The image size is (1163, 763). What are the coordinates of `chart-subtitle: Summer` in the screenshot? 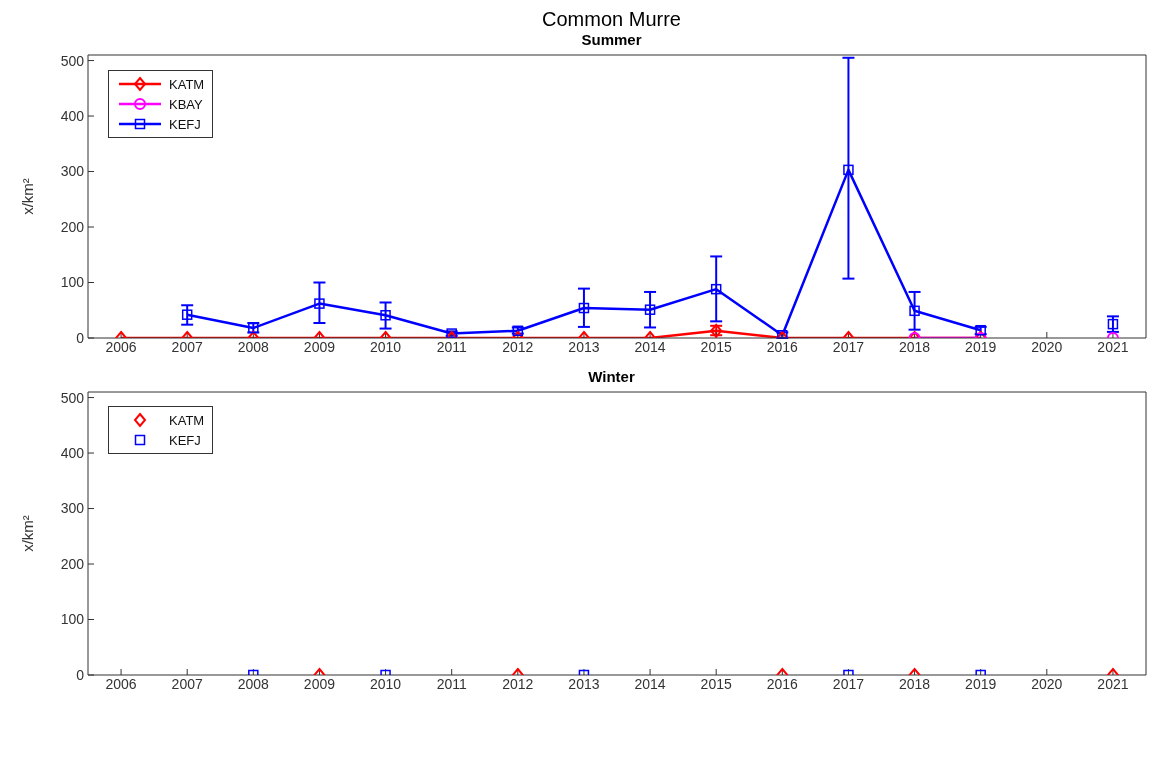 It's located at (611, 39).